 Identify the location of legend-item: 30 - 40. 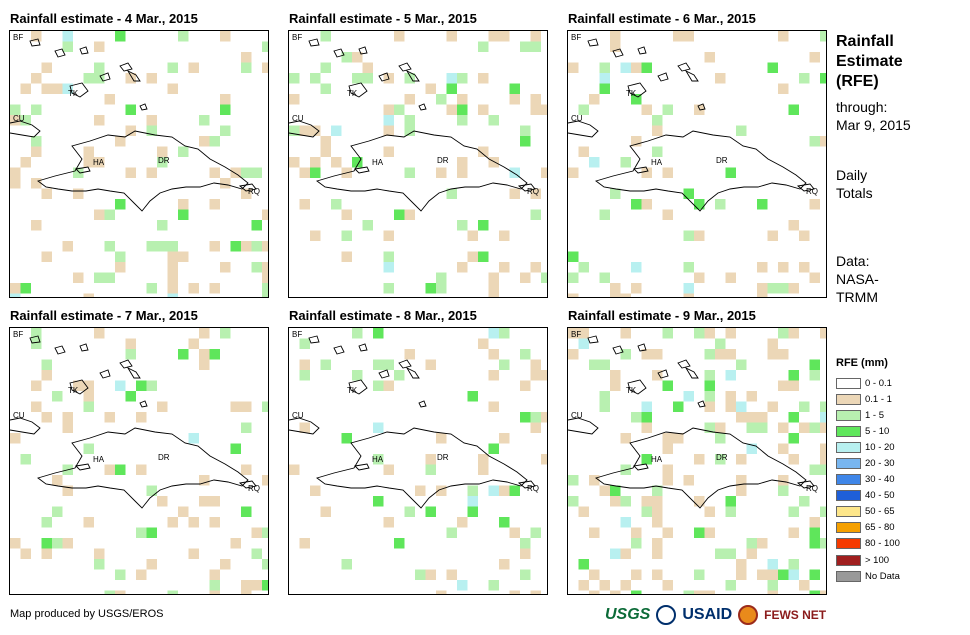
(868, 480).